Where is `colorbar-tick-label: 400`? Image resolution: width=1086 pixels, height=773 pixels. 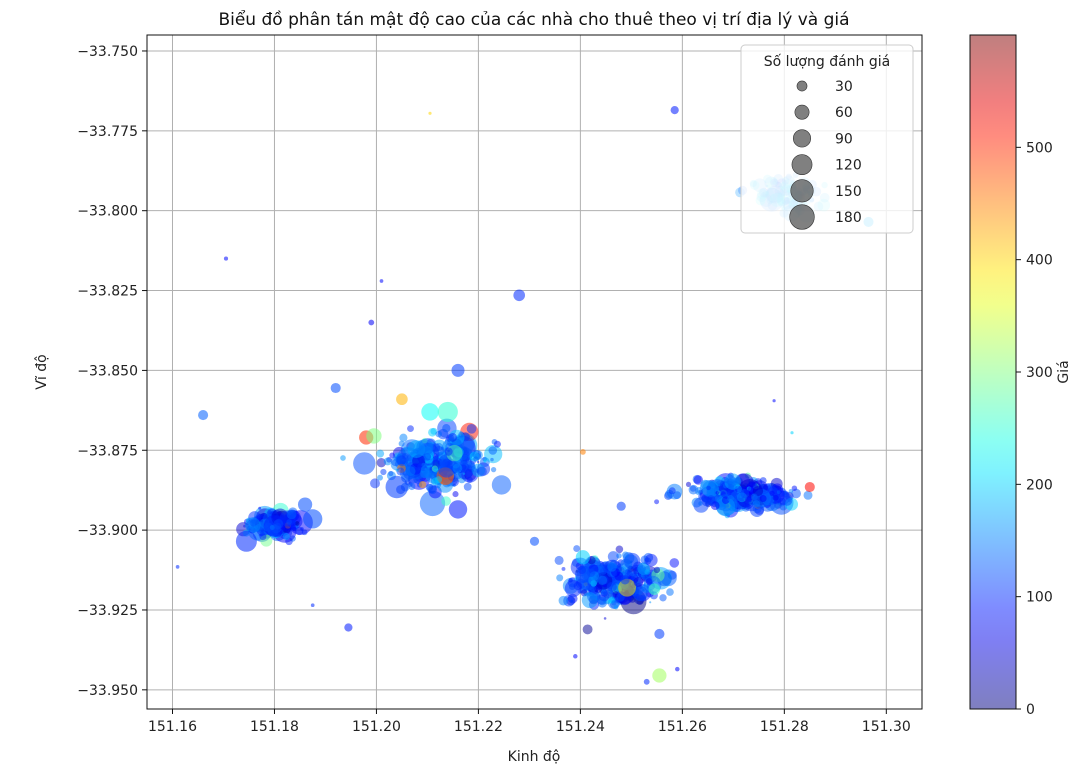
colorbar-tick-label: 400 is located at coordinates (1039, 261).